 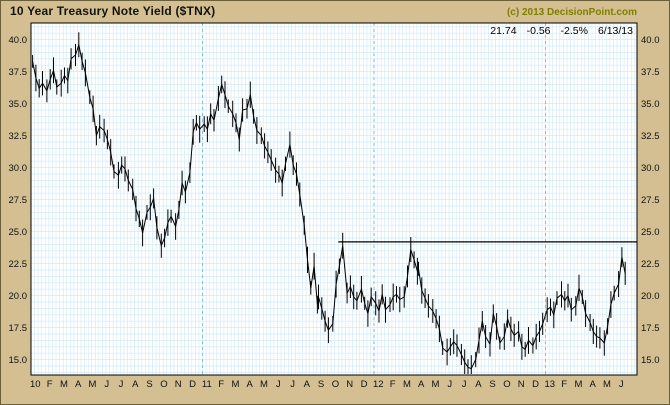 What do you see at coordinates (538, 31) in the screenshot?
I see `quote-change: -0.56` at bounding box center [538, 31].